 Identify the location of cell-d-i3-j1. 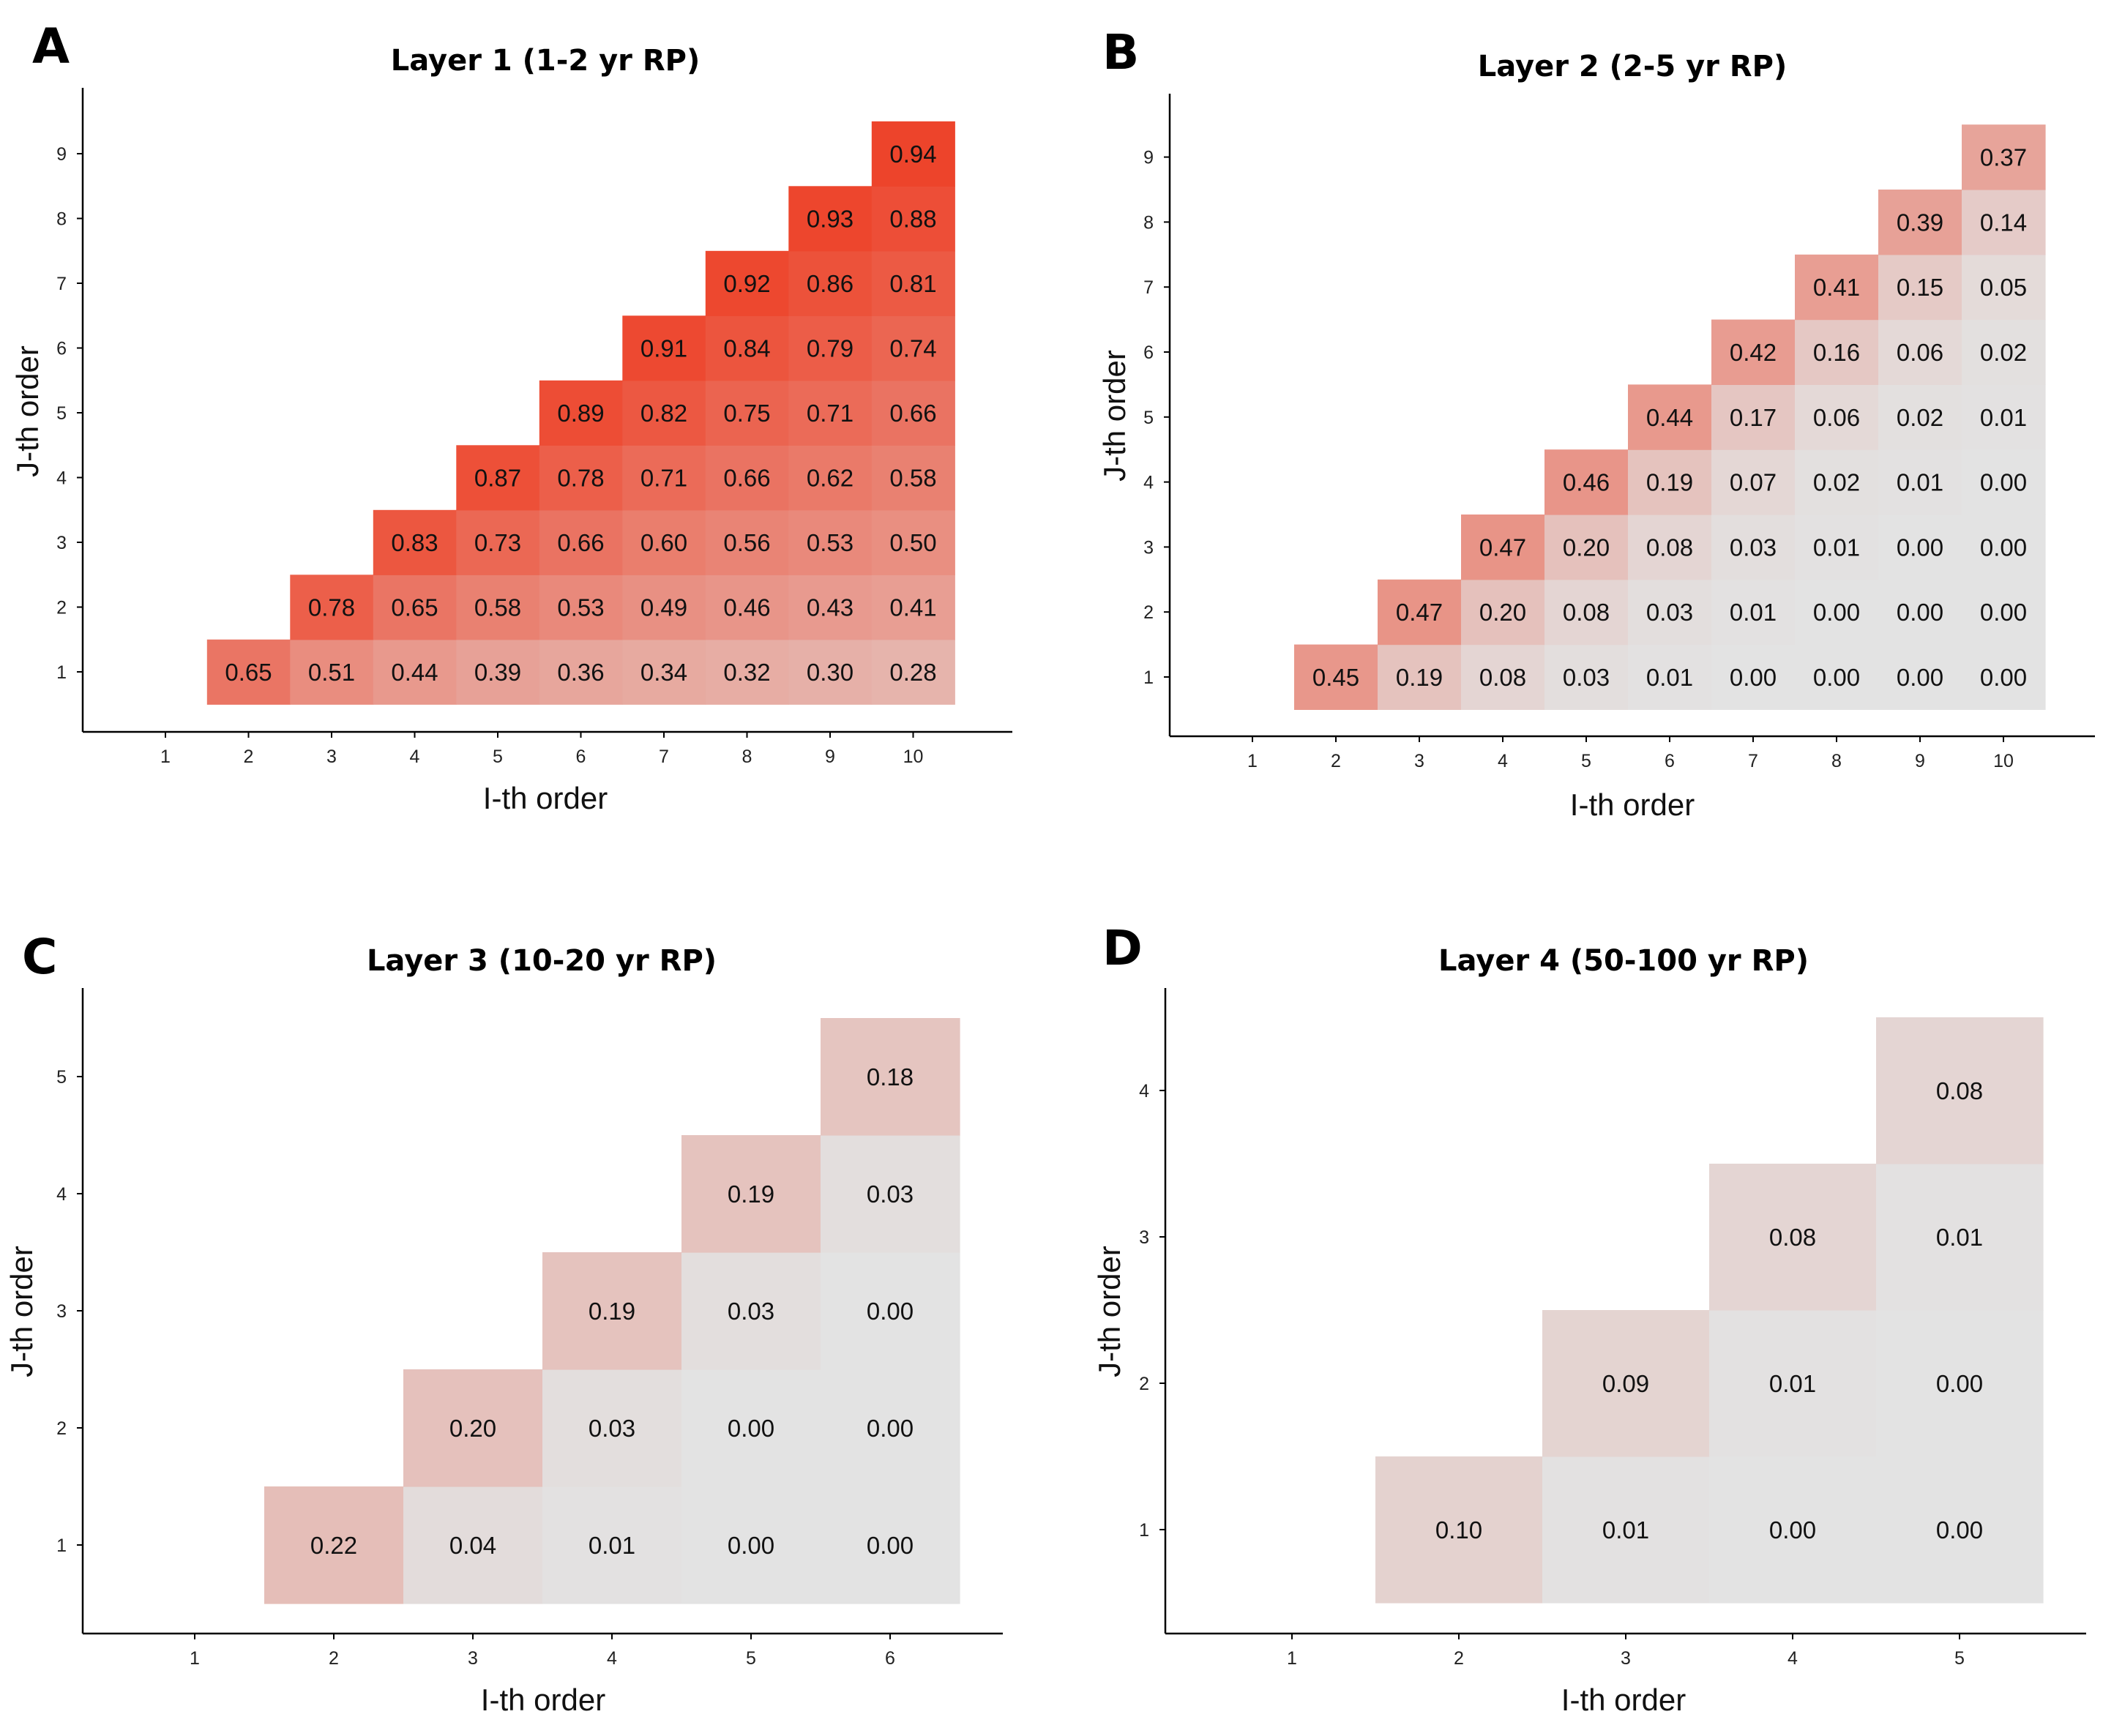
(1626, 1530).